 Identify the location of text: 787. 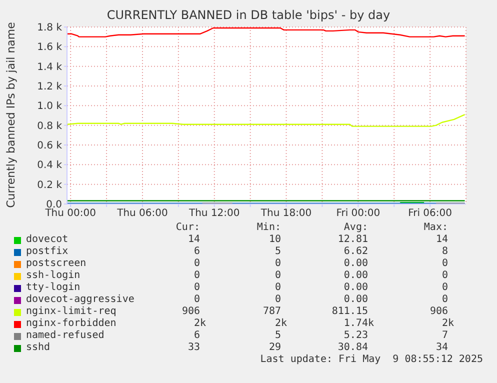
(271, 311).